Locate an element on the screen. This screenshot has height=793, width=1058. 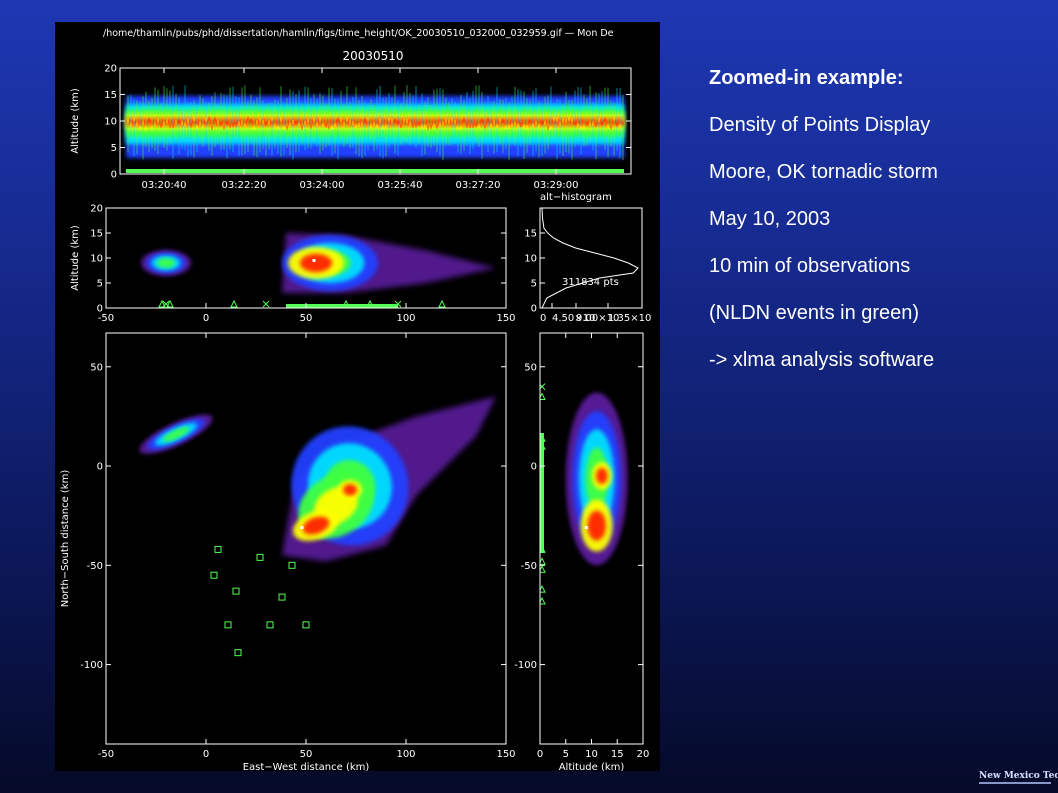
th-x-tick-label: 03:25:40 is located at coordinates (400, 185).